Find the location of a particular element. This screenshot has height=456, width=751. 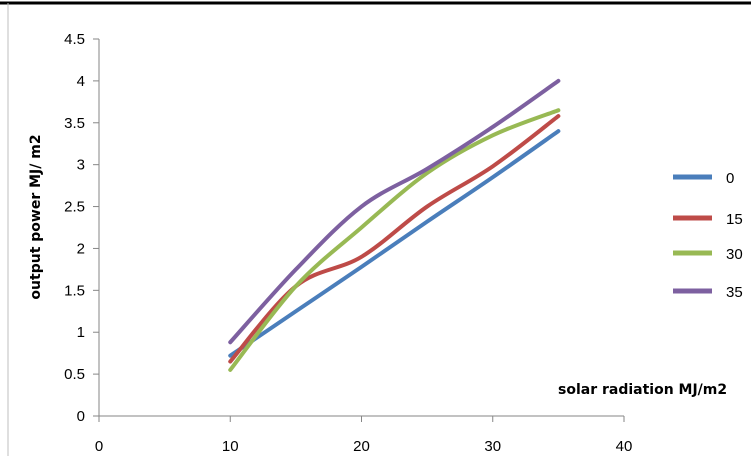

x-axis: 0 10 20 30 40 solar radiation MJ/m2 is located at coordinates (411, 418).